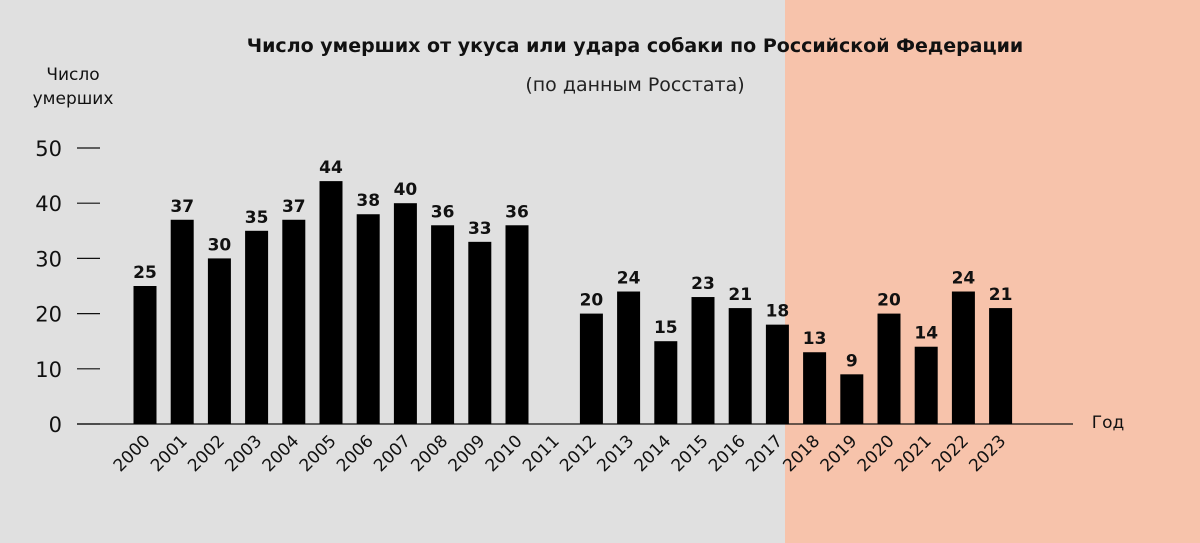  I want to click on value-label-2021: 14, so click(926, 334).